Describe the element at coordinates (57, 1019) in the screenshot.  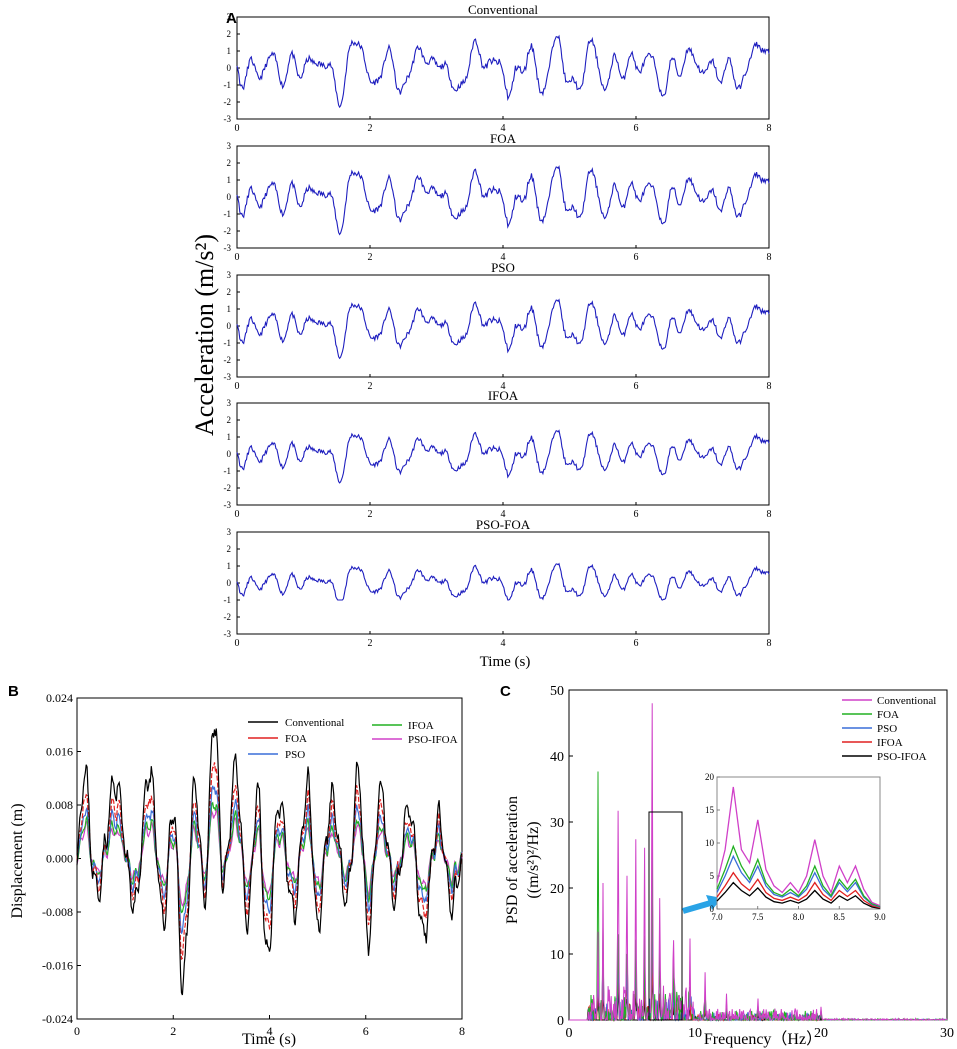
I see `y-tick-label: -0.024` at that location.